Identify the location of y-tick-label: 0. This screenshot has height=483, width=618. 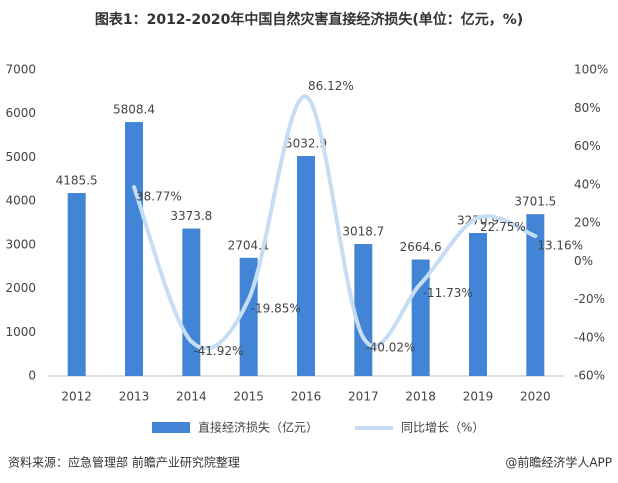
(32, 376).